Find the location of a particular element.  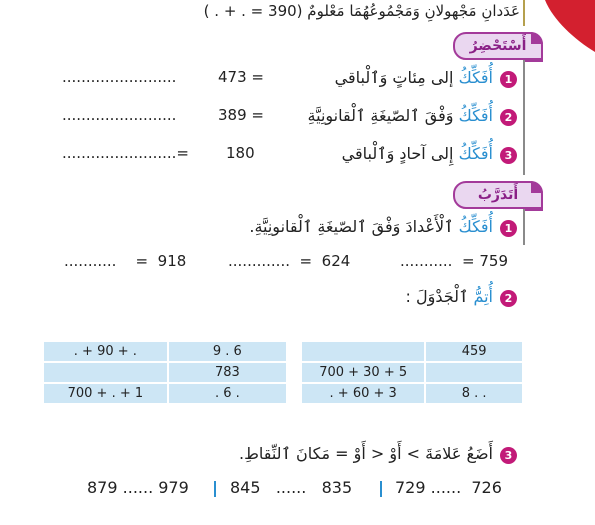

table-cell: 459 is located at coordinates (474, 351).